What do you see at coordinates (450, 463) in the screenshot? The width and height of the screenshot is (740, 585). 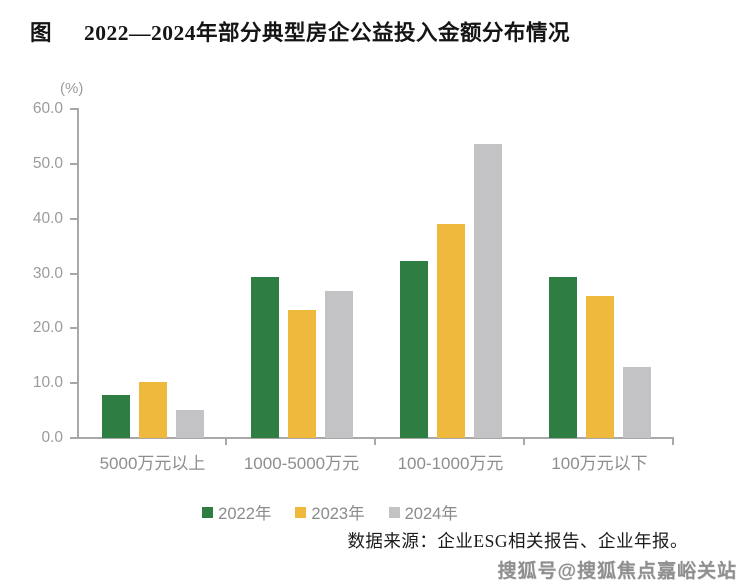 I see `x-category-label: 100-1000万元` at bounding box center [450, 463].